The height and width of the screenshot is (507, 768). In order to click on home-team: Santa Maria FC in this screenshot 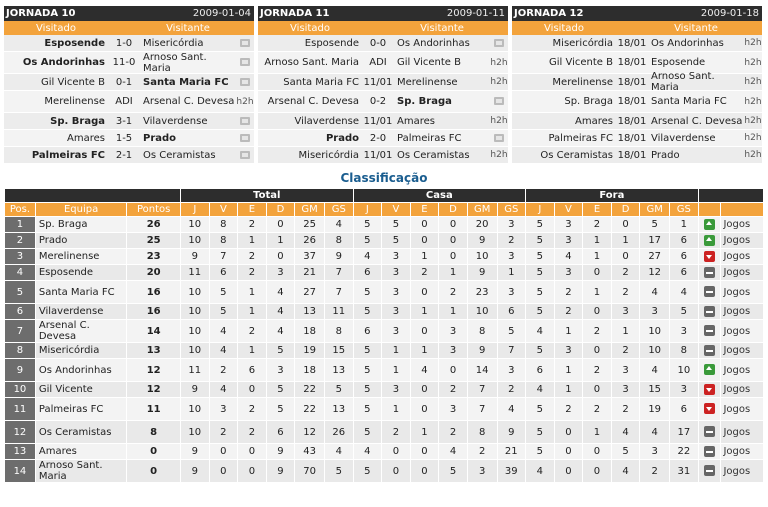, I will do `click(321, 82)`.